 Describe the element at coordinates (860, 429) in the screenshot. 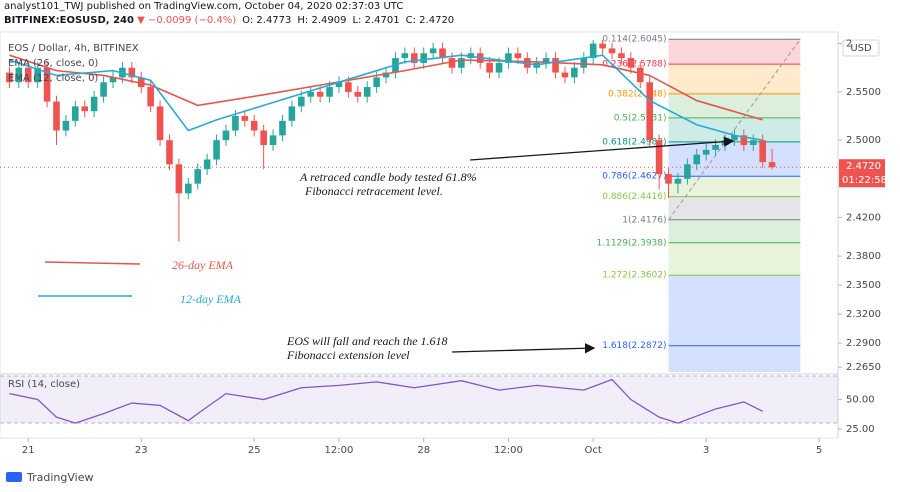

I see `rsi-y-tick-label: 25.00` at that location.